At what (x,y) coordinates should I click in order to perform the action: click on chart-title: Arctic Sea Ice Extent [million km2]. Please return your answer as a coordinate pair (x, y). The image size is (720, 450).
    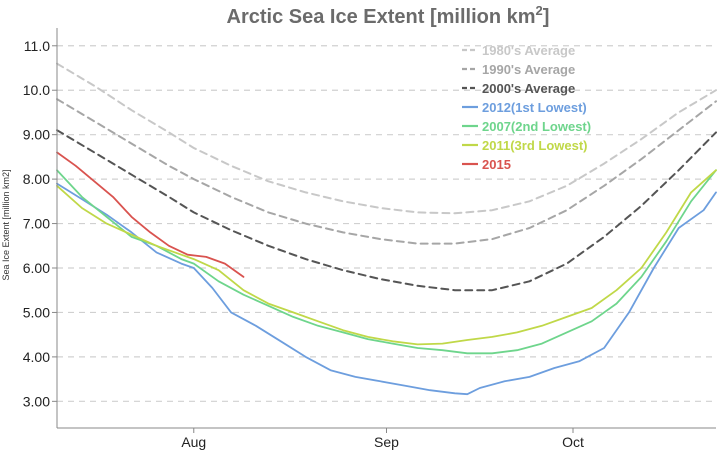
    Looking at the image, I should click on (388, 15).